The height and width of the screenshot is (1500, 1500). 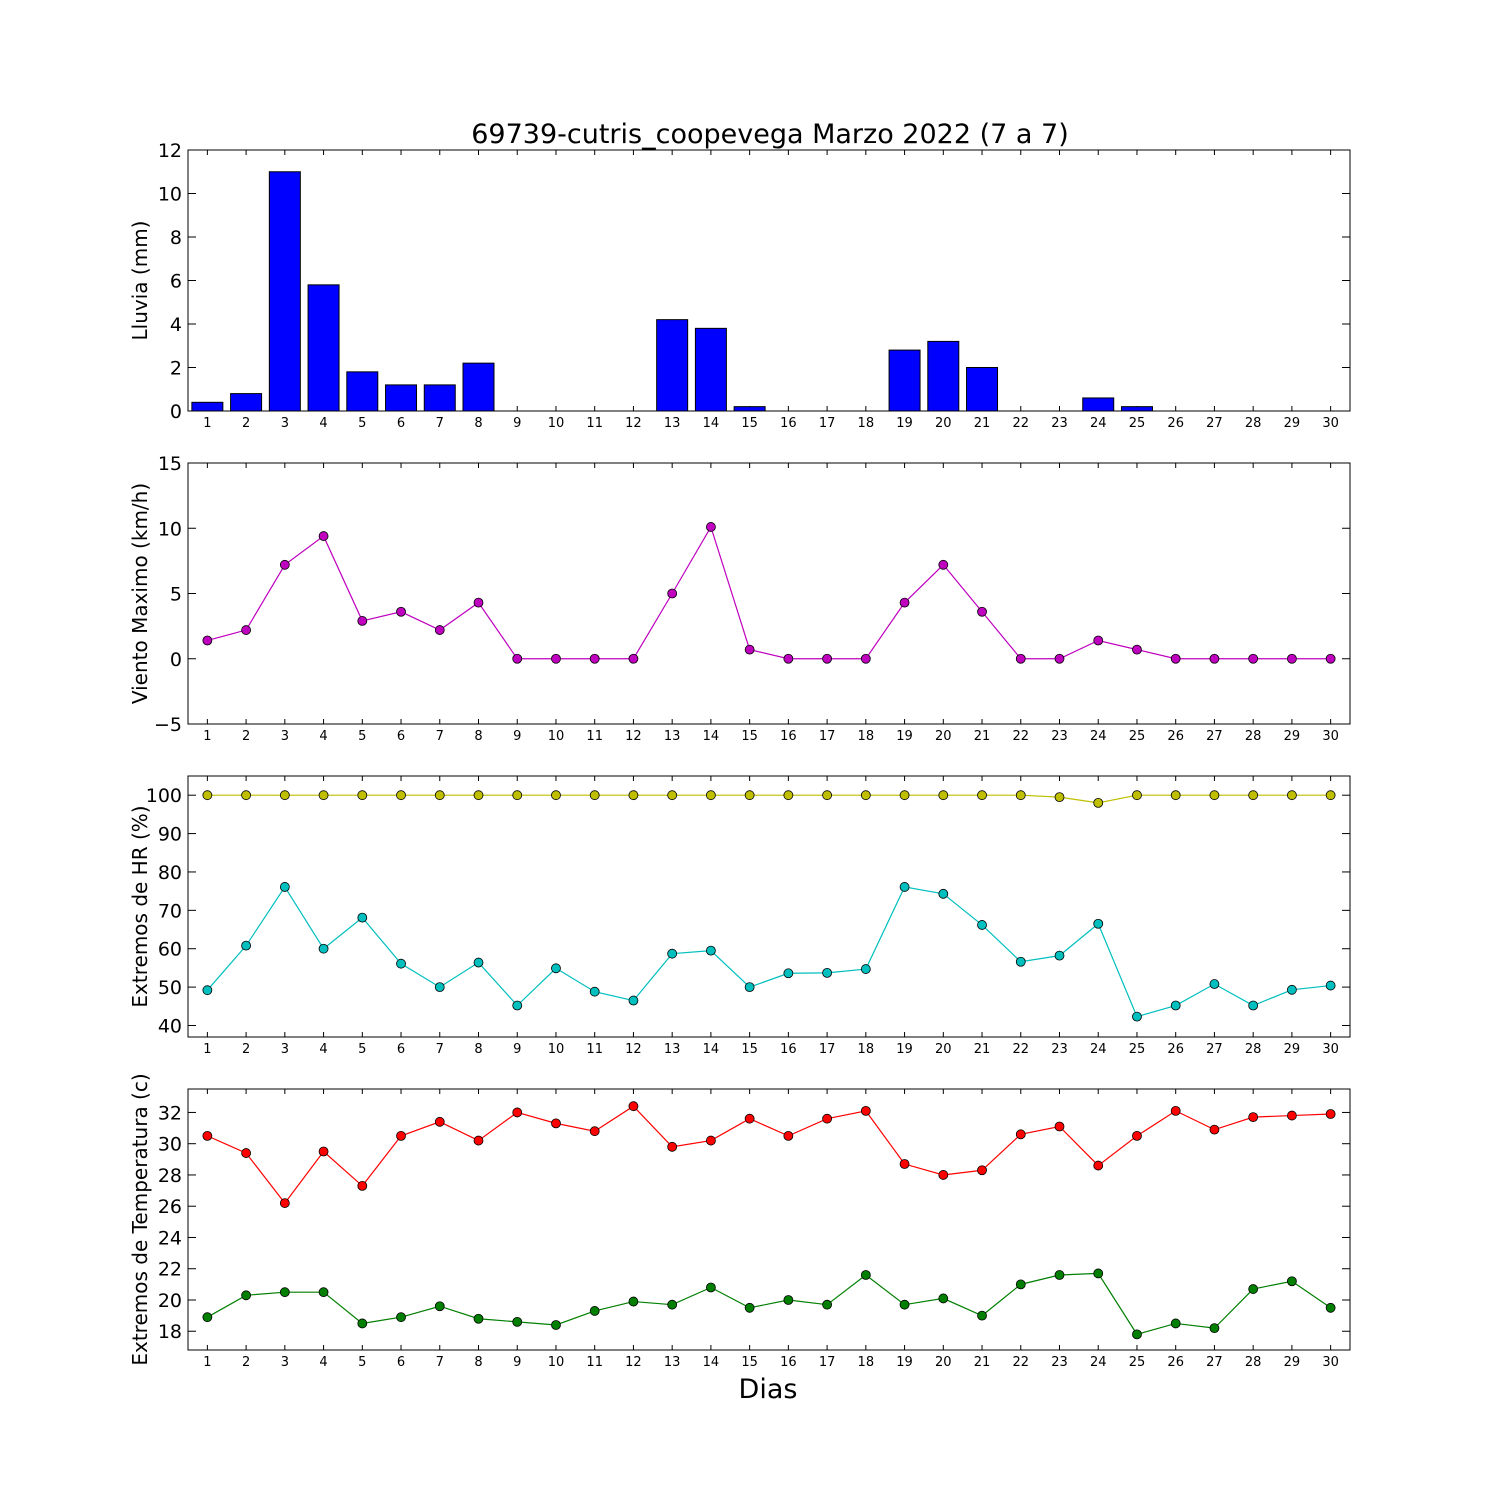 What do you see at coordinates (788, 736) in the screenshot?
I see `x-tick-label: 16` at bounding box center [788, 736].